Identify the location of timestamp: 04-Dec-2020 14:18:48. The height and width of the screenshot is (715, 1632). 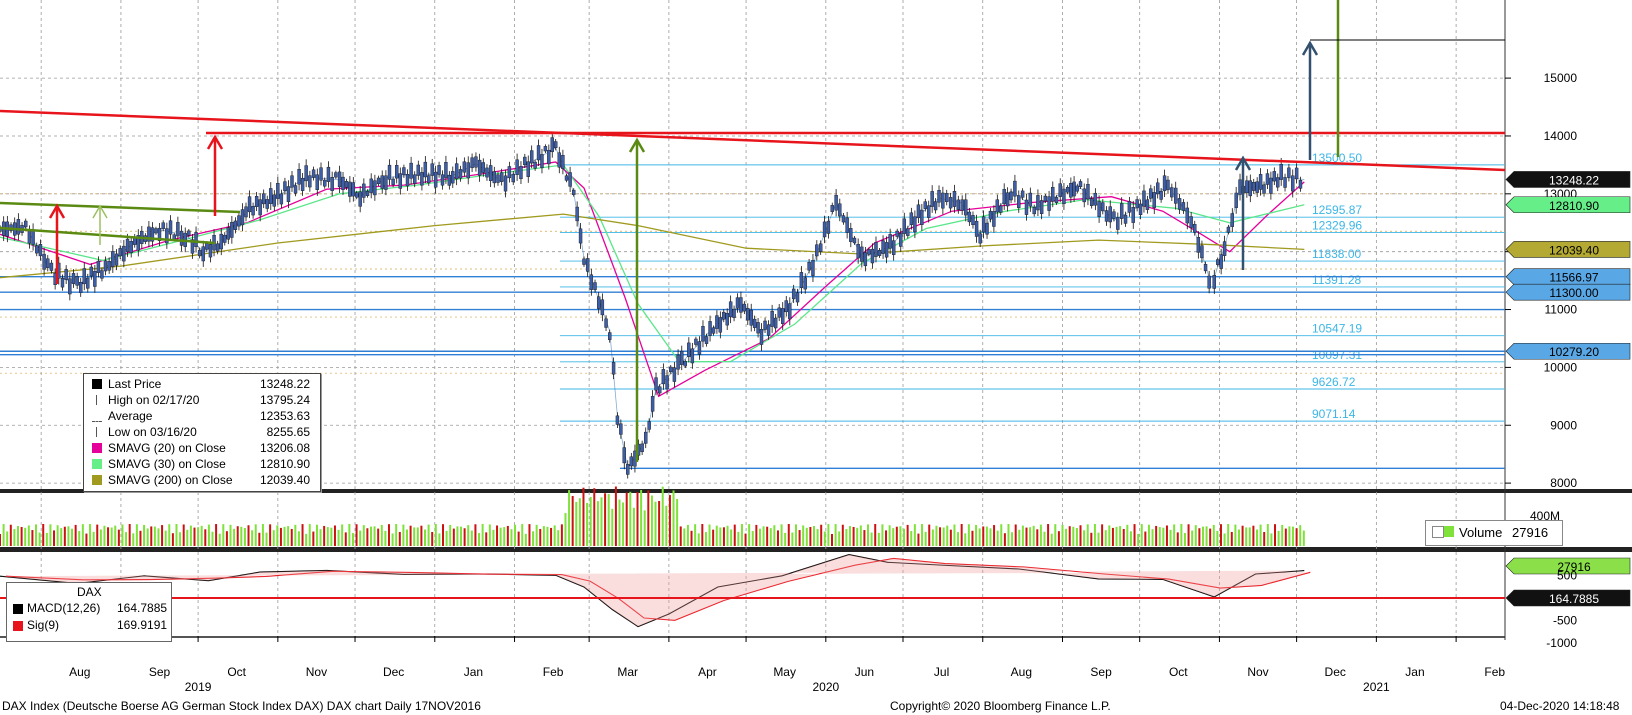
(1560, 706).